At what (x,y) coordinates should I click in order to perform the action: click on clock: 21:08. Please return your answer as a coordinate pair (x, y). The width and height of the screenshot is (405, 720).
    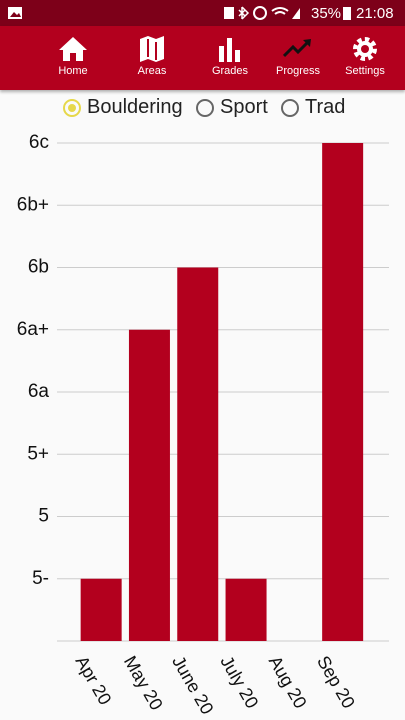
    Looking at the image, I should click on (375, 13).